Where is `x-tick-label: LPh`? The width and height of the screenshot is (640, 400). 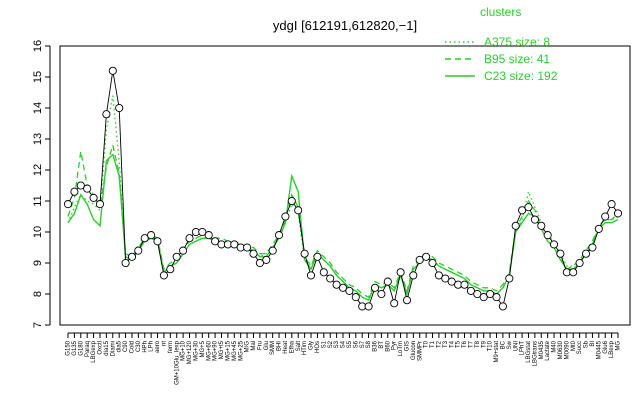
x-tick-label: LPh is located at coordinates (152, 346).